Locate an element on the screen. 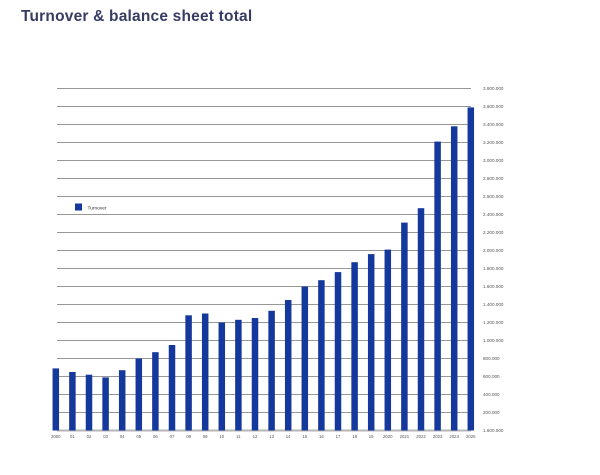 This screenshot has height=475, width=600. y-tick-label: 400.000 is located at coordinates (491, 394).